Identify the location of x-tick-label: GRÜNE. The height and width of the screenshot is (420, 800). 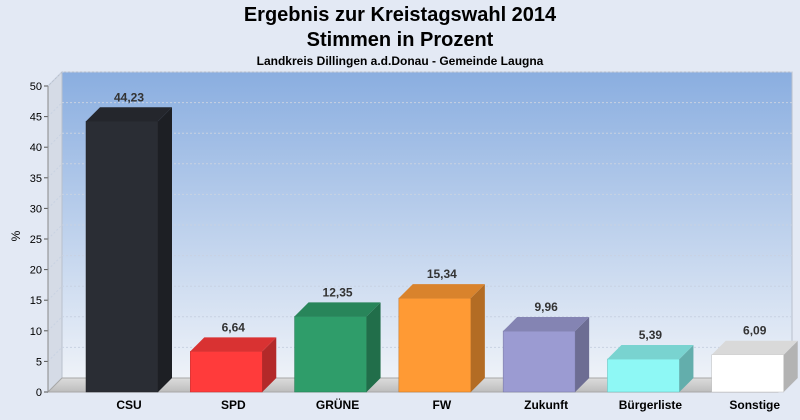
(337, 404).